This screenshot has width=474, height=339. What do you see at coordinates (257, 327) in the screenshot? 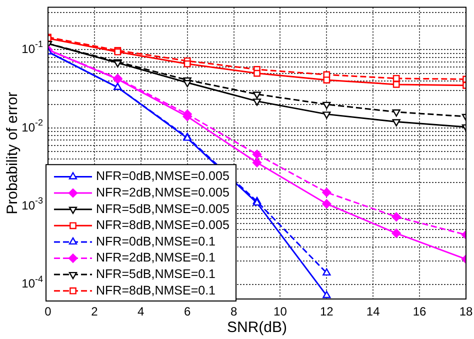
I see `x-axis-title: SNR(dB)` at bounding box center [257, 327].